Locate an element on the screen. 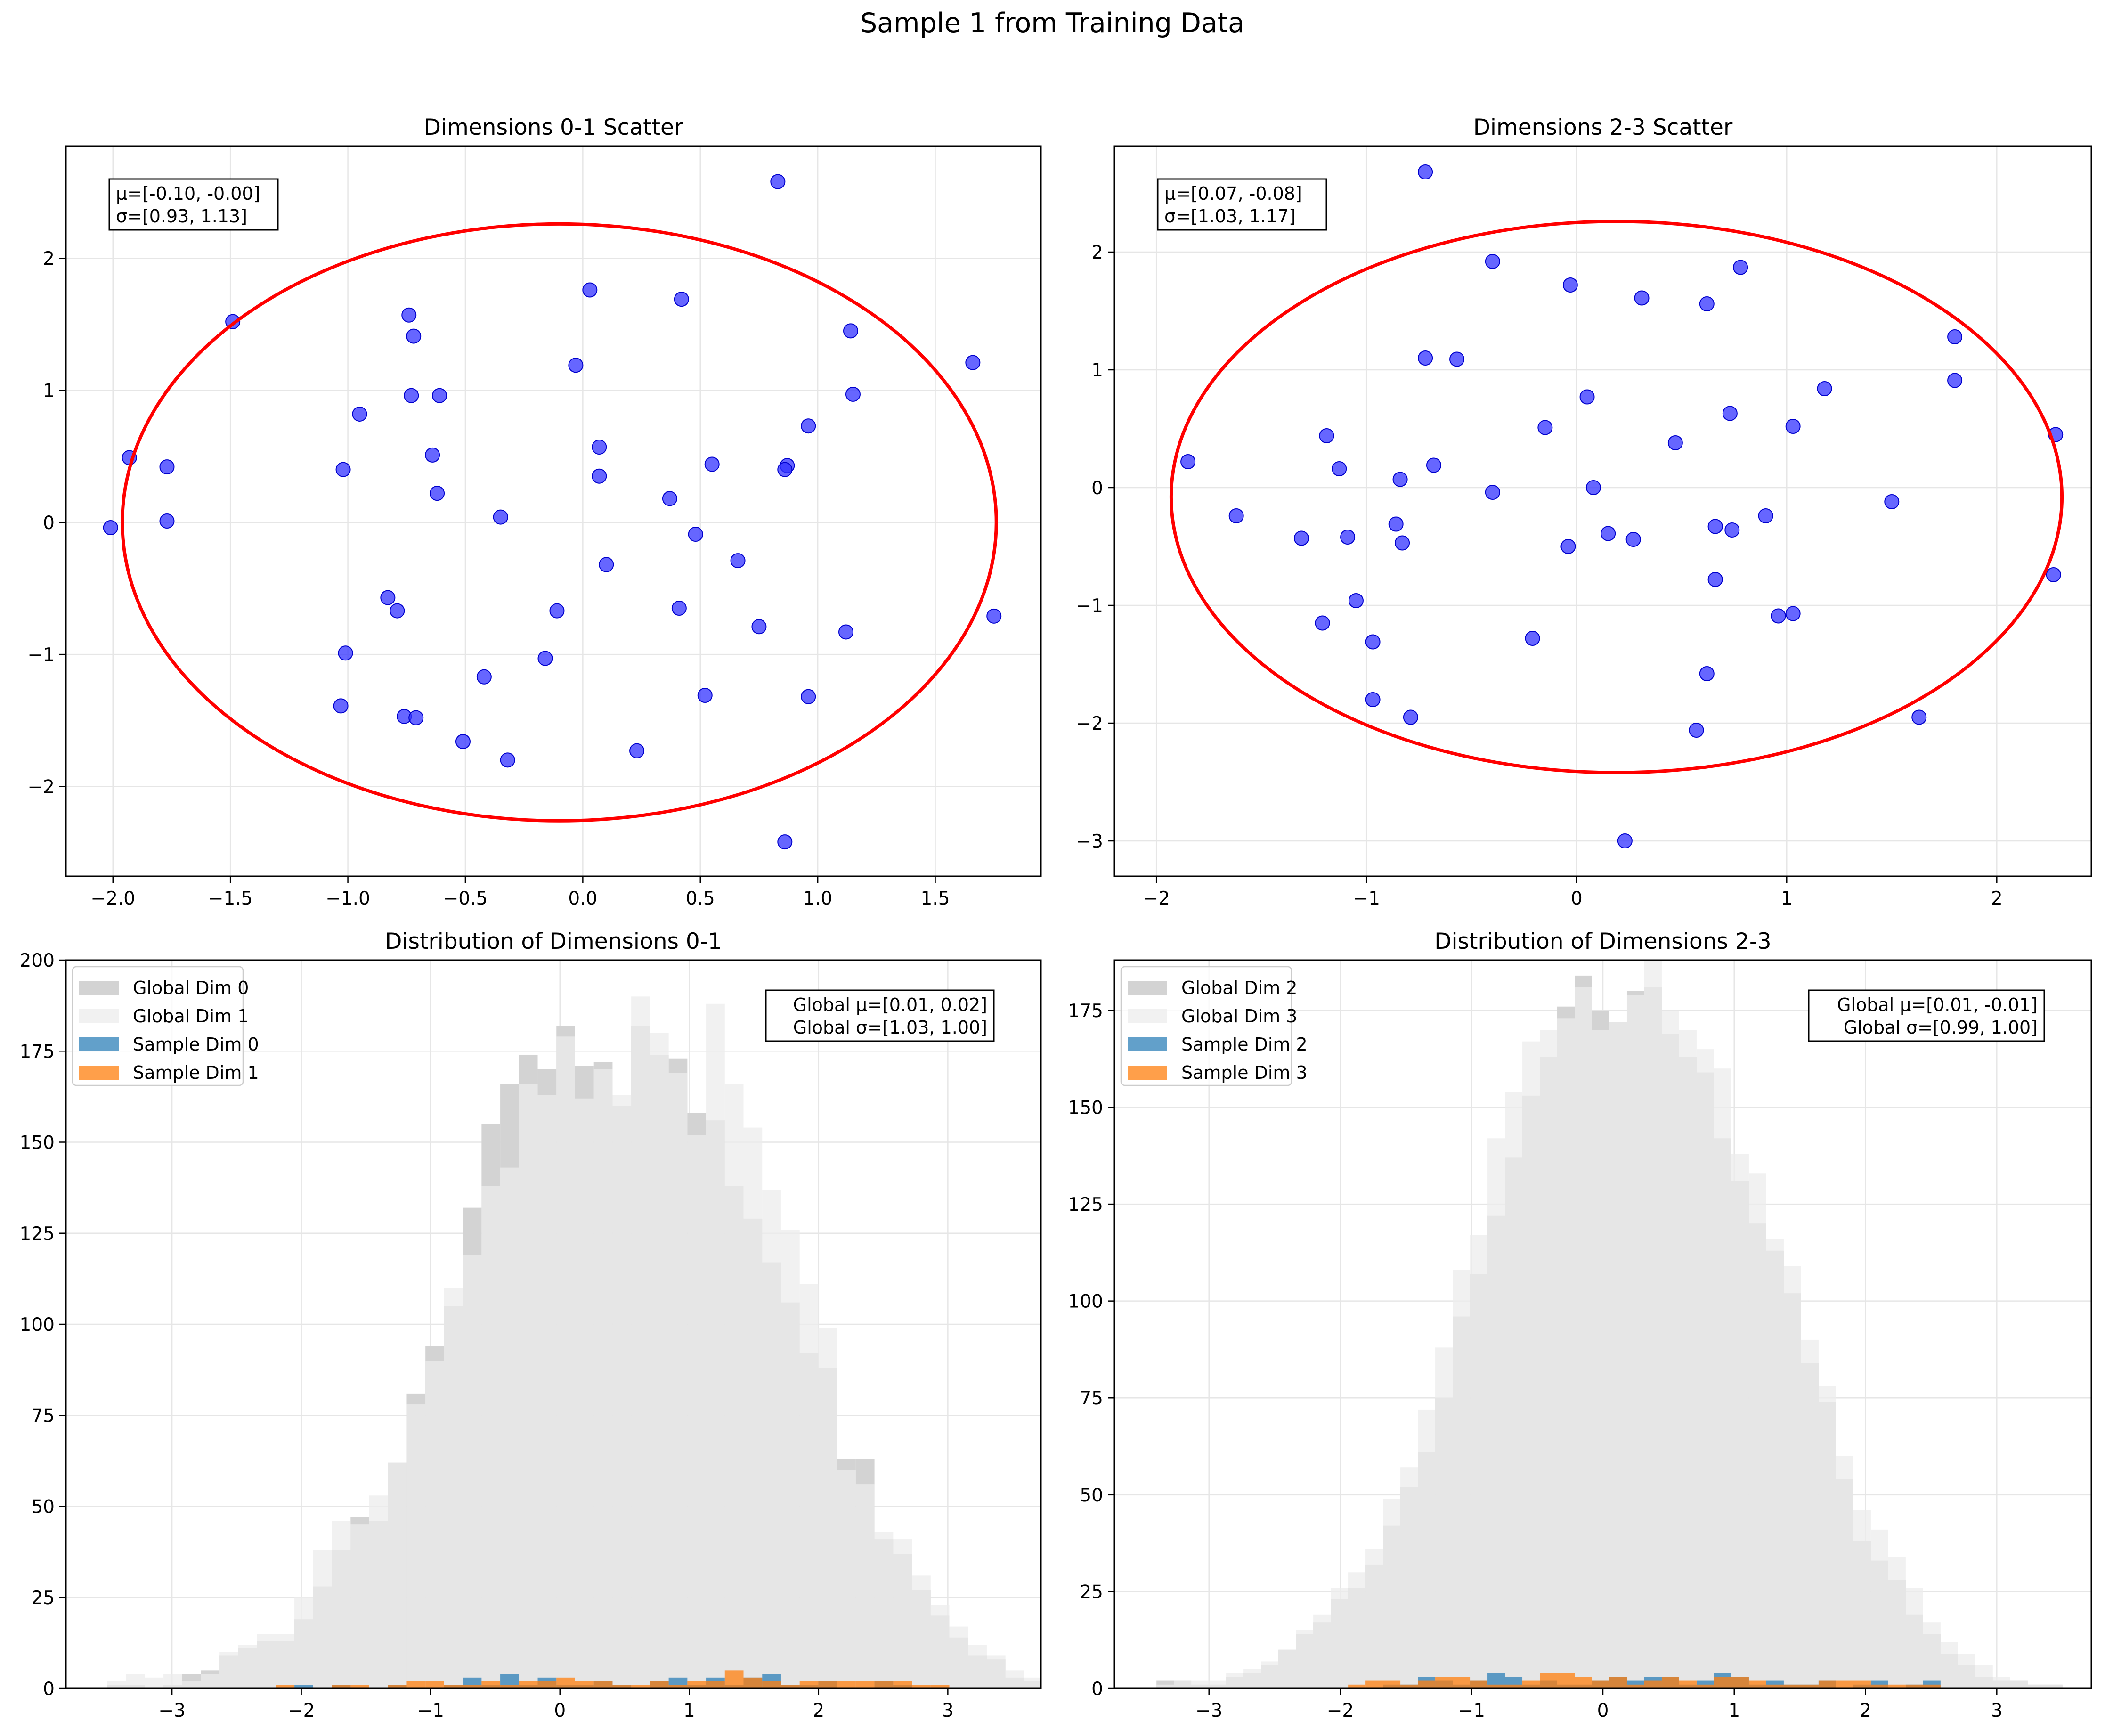 The width and height of the screenshot is (2105, 1736). subplot-title: Dimensions 2-3 Scatter is located at coordinates (1603, 127).